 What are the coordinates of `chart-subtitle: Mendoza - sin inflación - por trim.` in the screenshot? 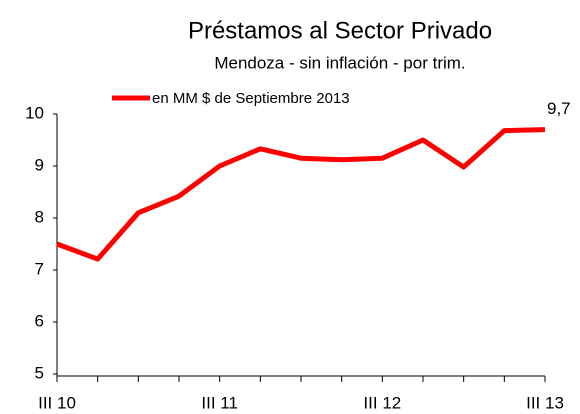 It's located at (339, 62).